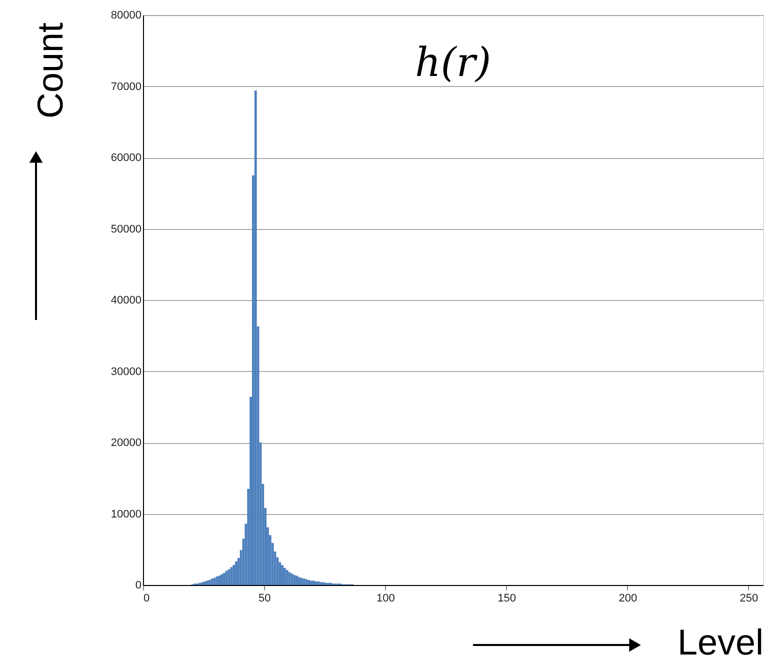 This screenshot has height=663, width=766. What do you see at coordinates (147, 598) in the screenshot?
I see `x-tick-label: 0` at bounding box center [147, 598].